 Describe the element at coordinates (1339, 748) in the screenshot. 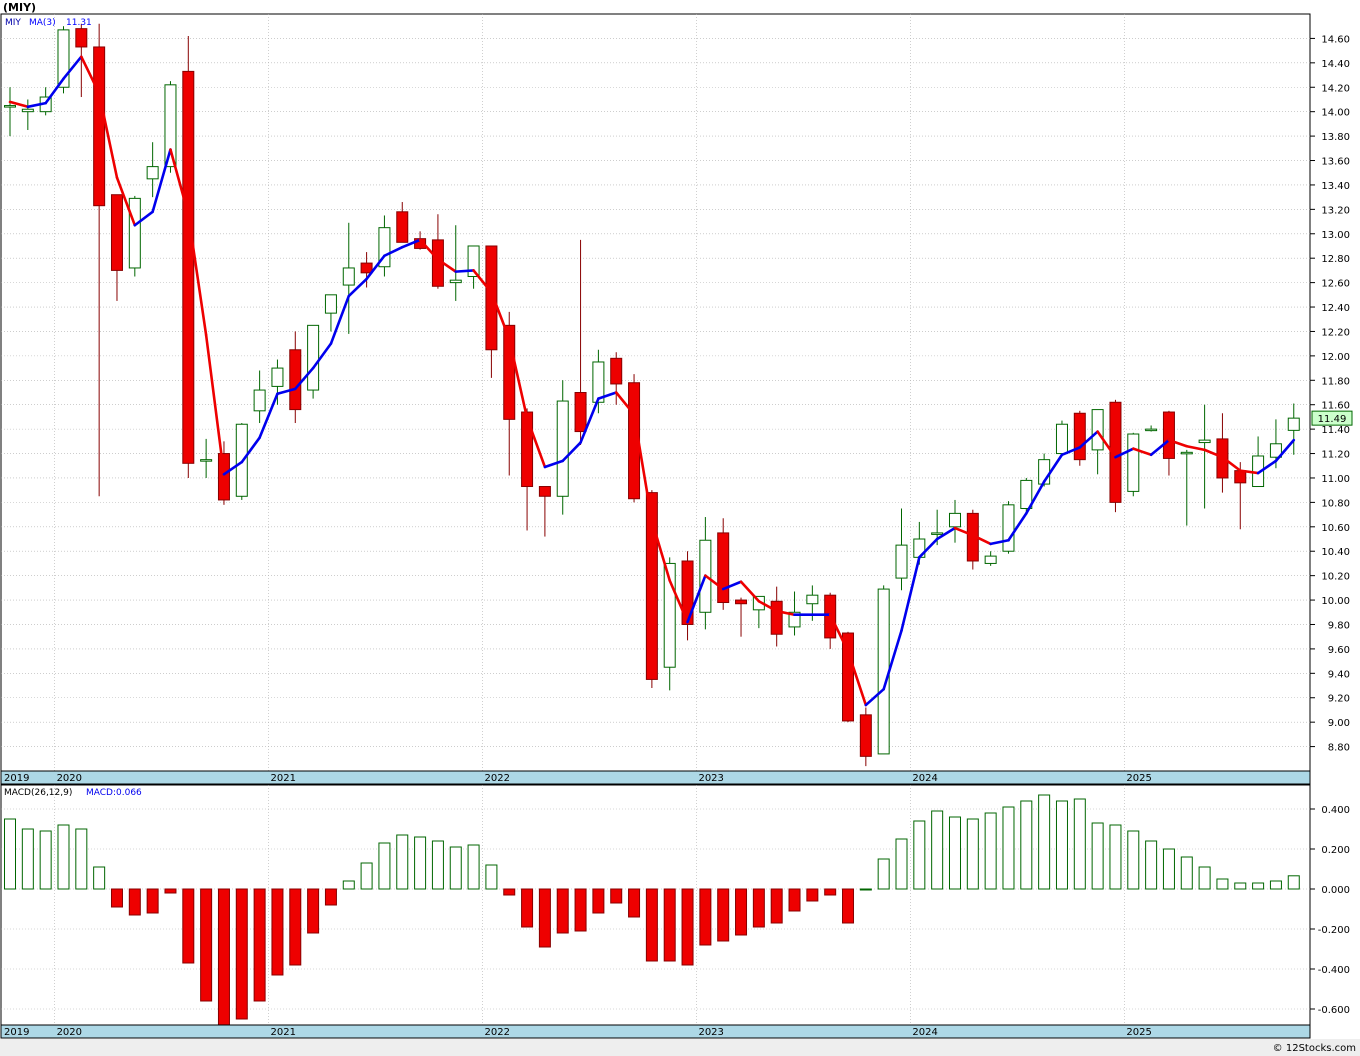

I see `price-tick-label: 8.80` at that location.